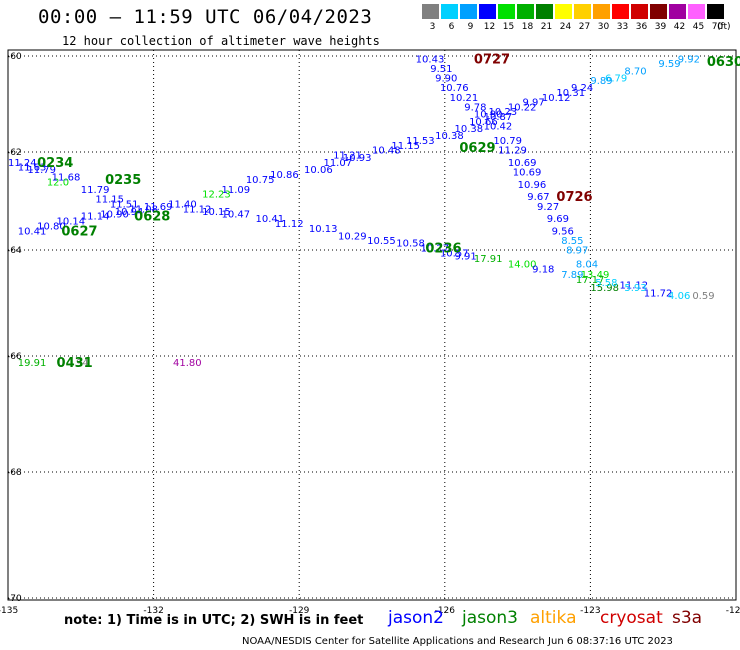  What do you see at coordinates (687, 618) in the screenshot?
I see `satellite-s3a: s3a` at bounding box center [687, 618].